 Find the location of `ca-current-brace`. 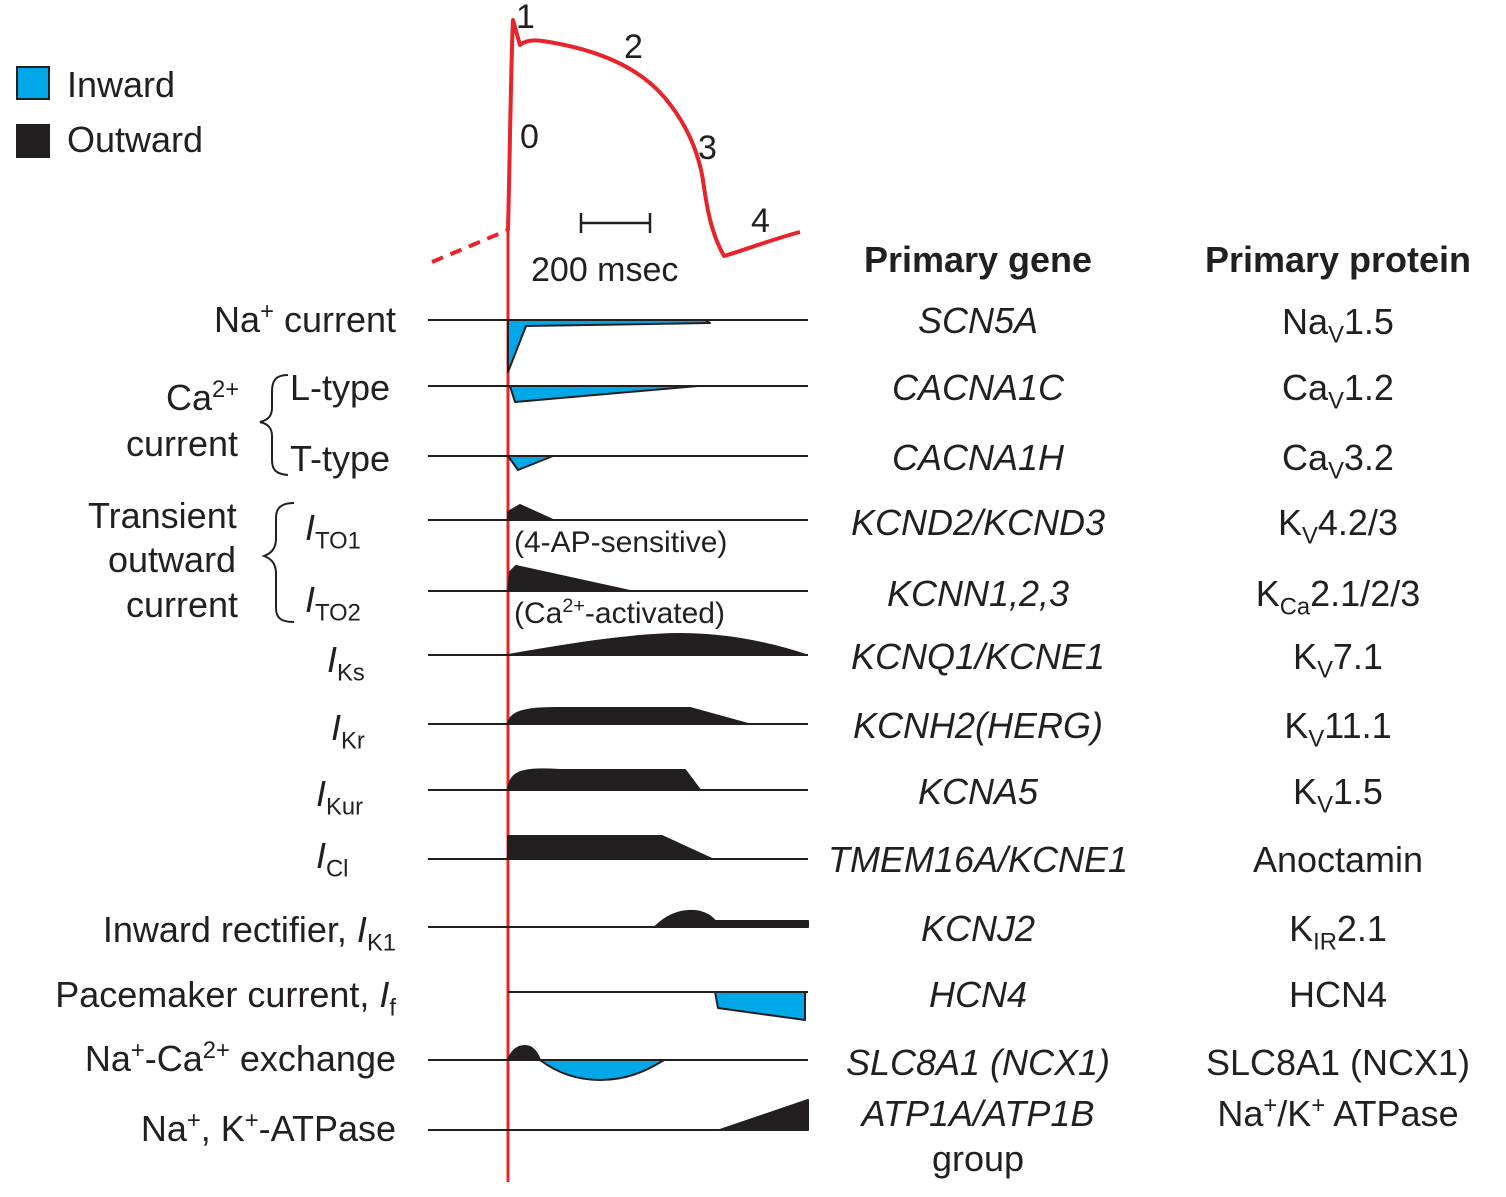

ca-current-brace is located at coordinates (274, 425).